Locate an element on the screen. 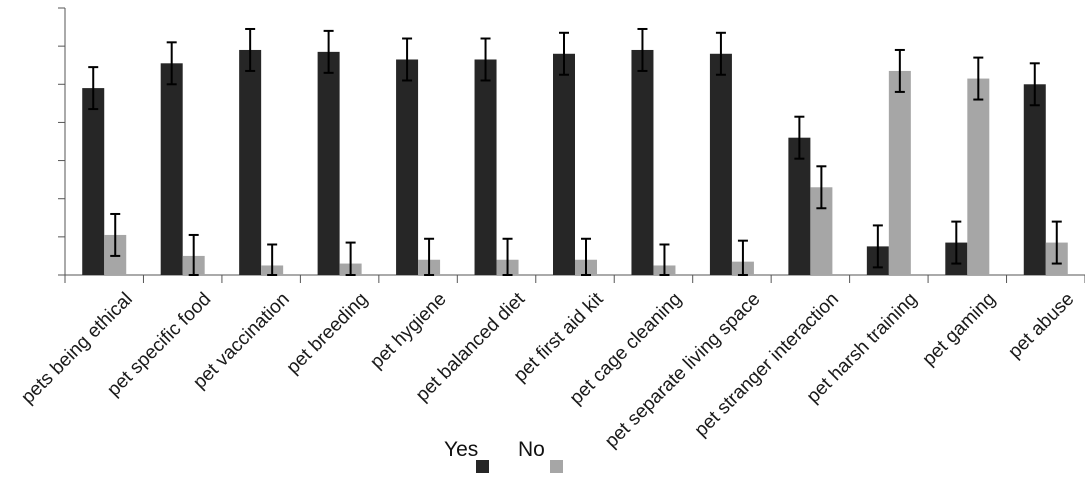 The image size is (1085, 490). x-tick-label: pet separate living space is located at coordinates (682, 370).